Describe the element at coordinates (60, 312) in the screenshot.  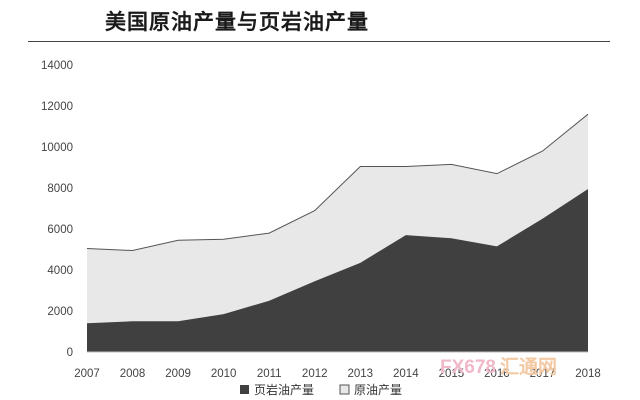
I see `y-tick-label: 2000` at that location.